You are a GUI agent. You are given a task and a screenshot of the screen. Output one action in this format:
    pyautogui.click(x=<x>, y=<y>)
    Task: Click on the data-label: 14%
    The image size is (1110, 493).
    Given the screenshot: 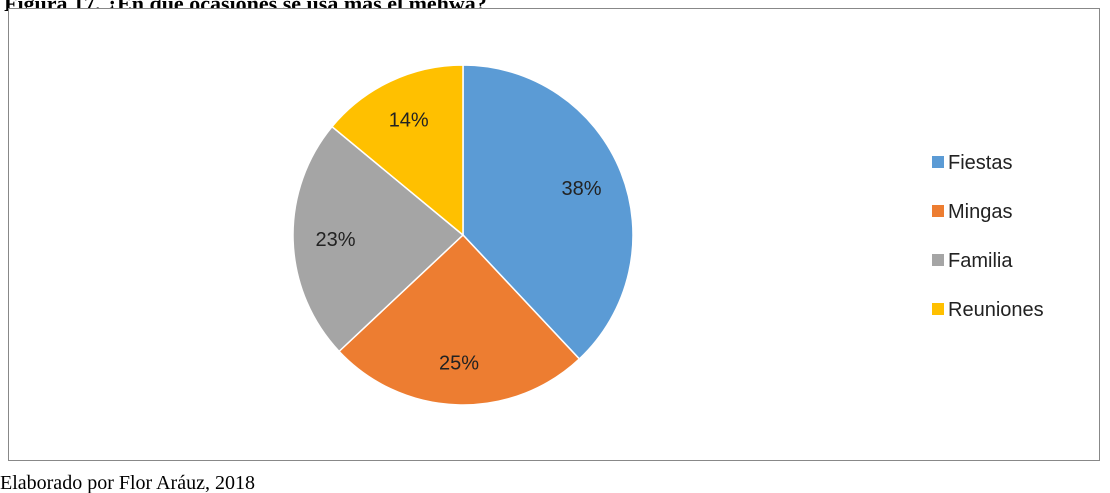 What is the action you would take?
    pyautogui.click(x=409, y=121)
    